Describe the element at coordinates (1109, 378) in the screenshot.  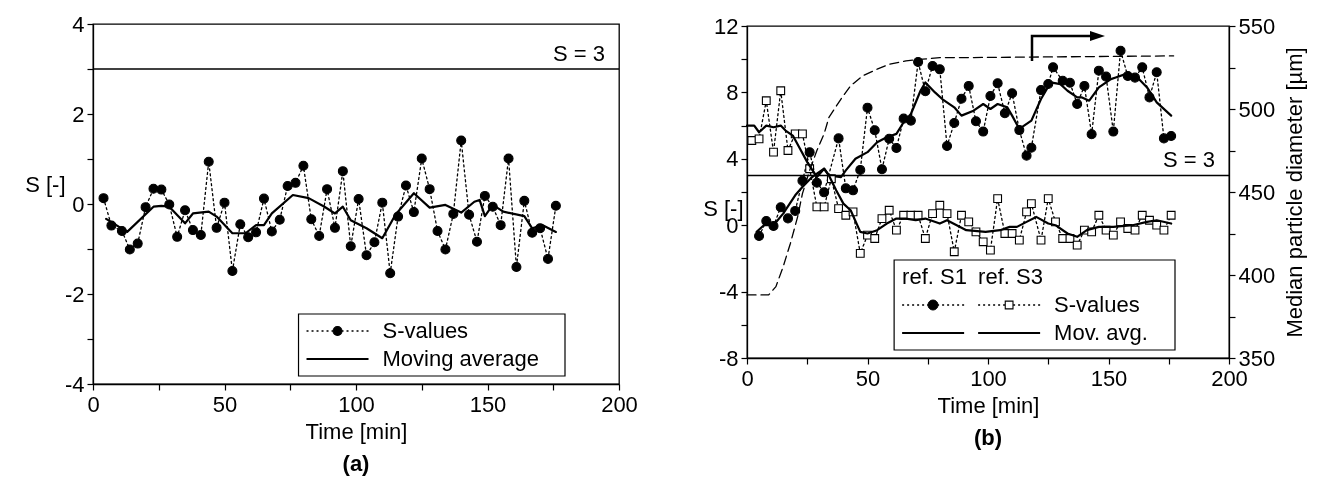
I see `x-tick-label: 150` at that location.